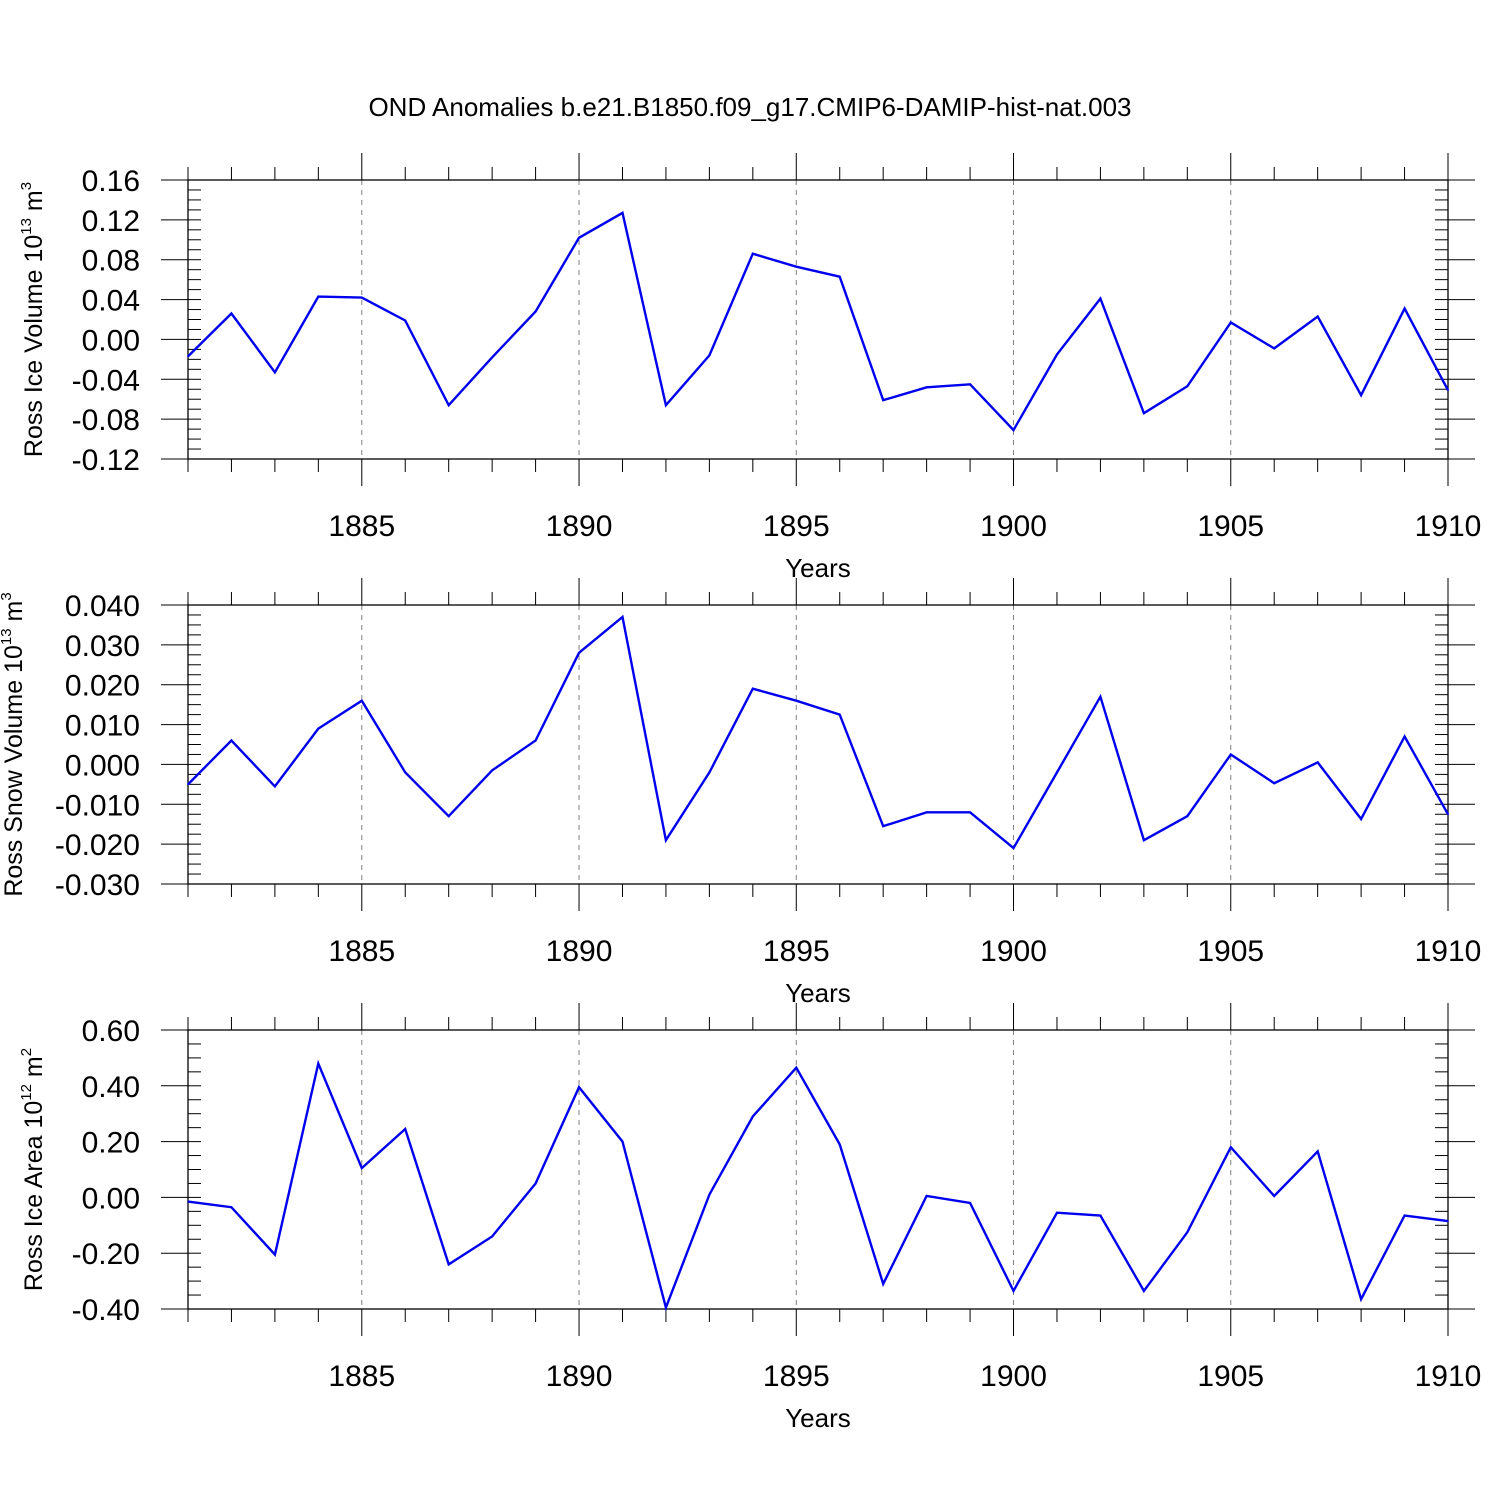 The width and height of the screenshot is (1500, 1505). I want to click on y-axis-label-text: Ross Ice Area 10, so click(34, 1196).